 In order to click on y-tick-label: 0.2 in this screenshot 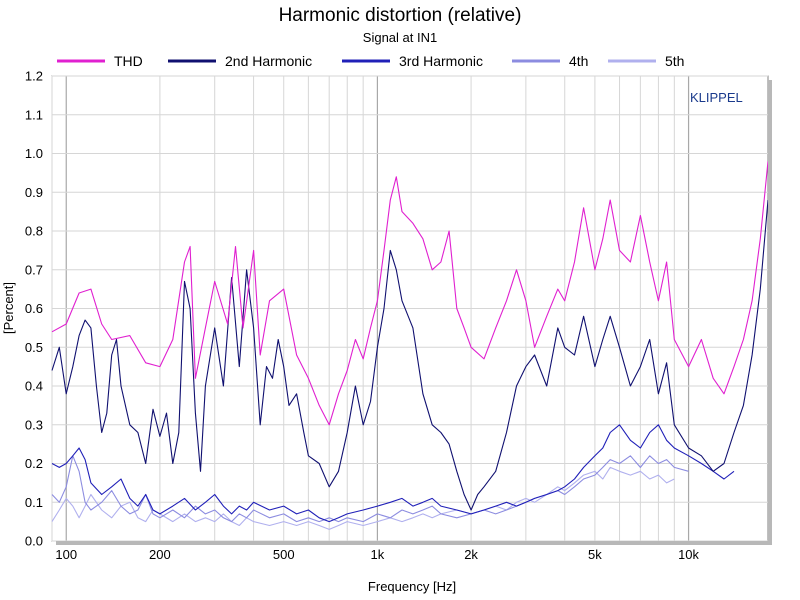, I will do `click(34, 463)`.